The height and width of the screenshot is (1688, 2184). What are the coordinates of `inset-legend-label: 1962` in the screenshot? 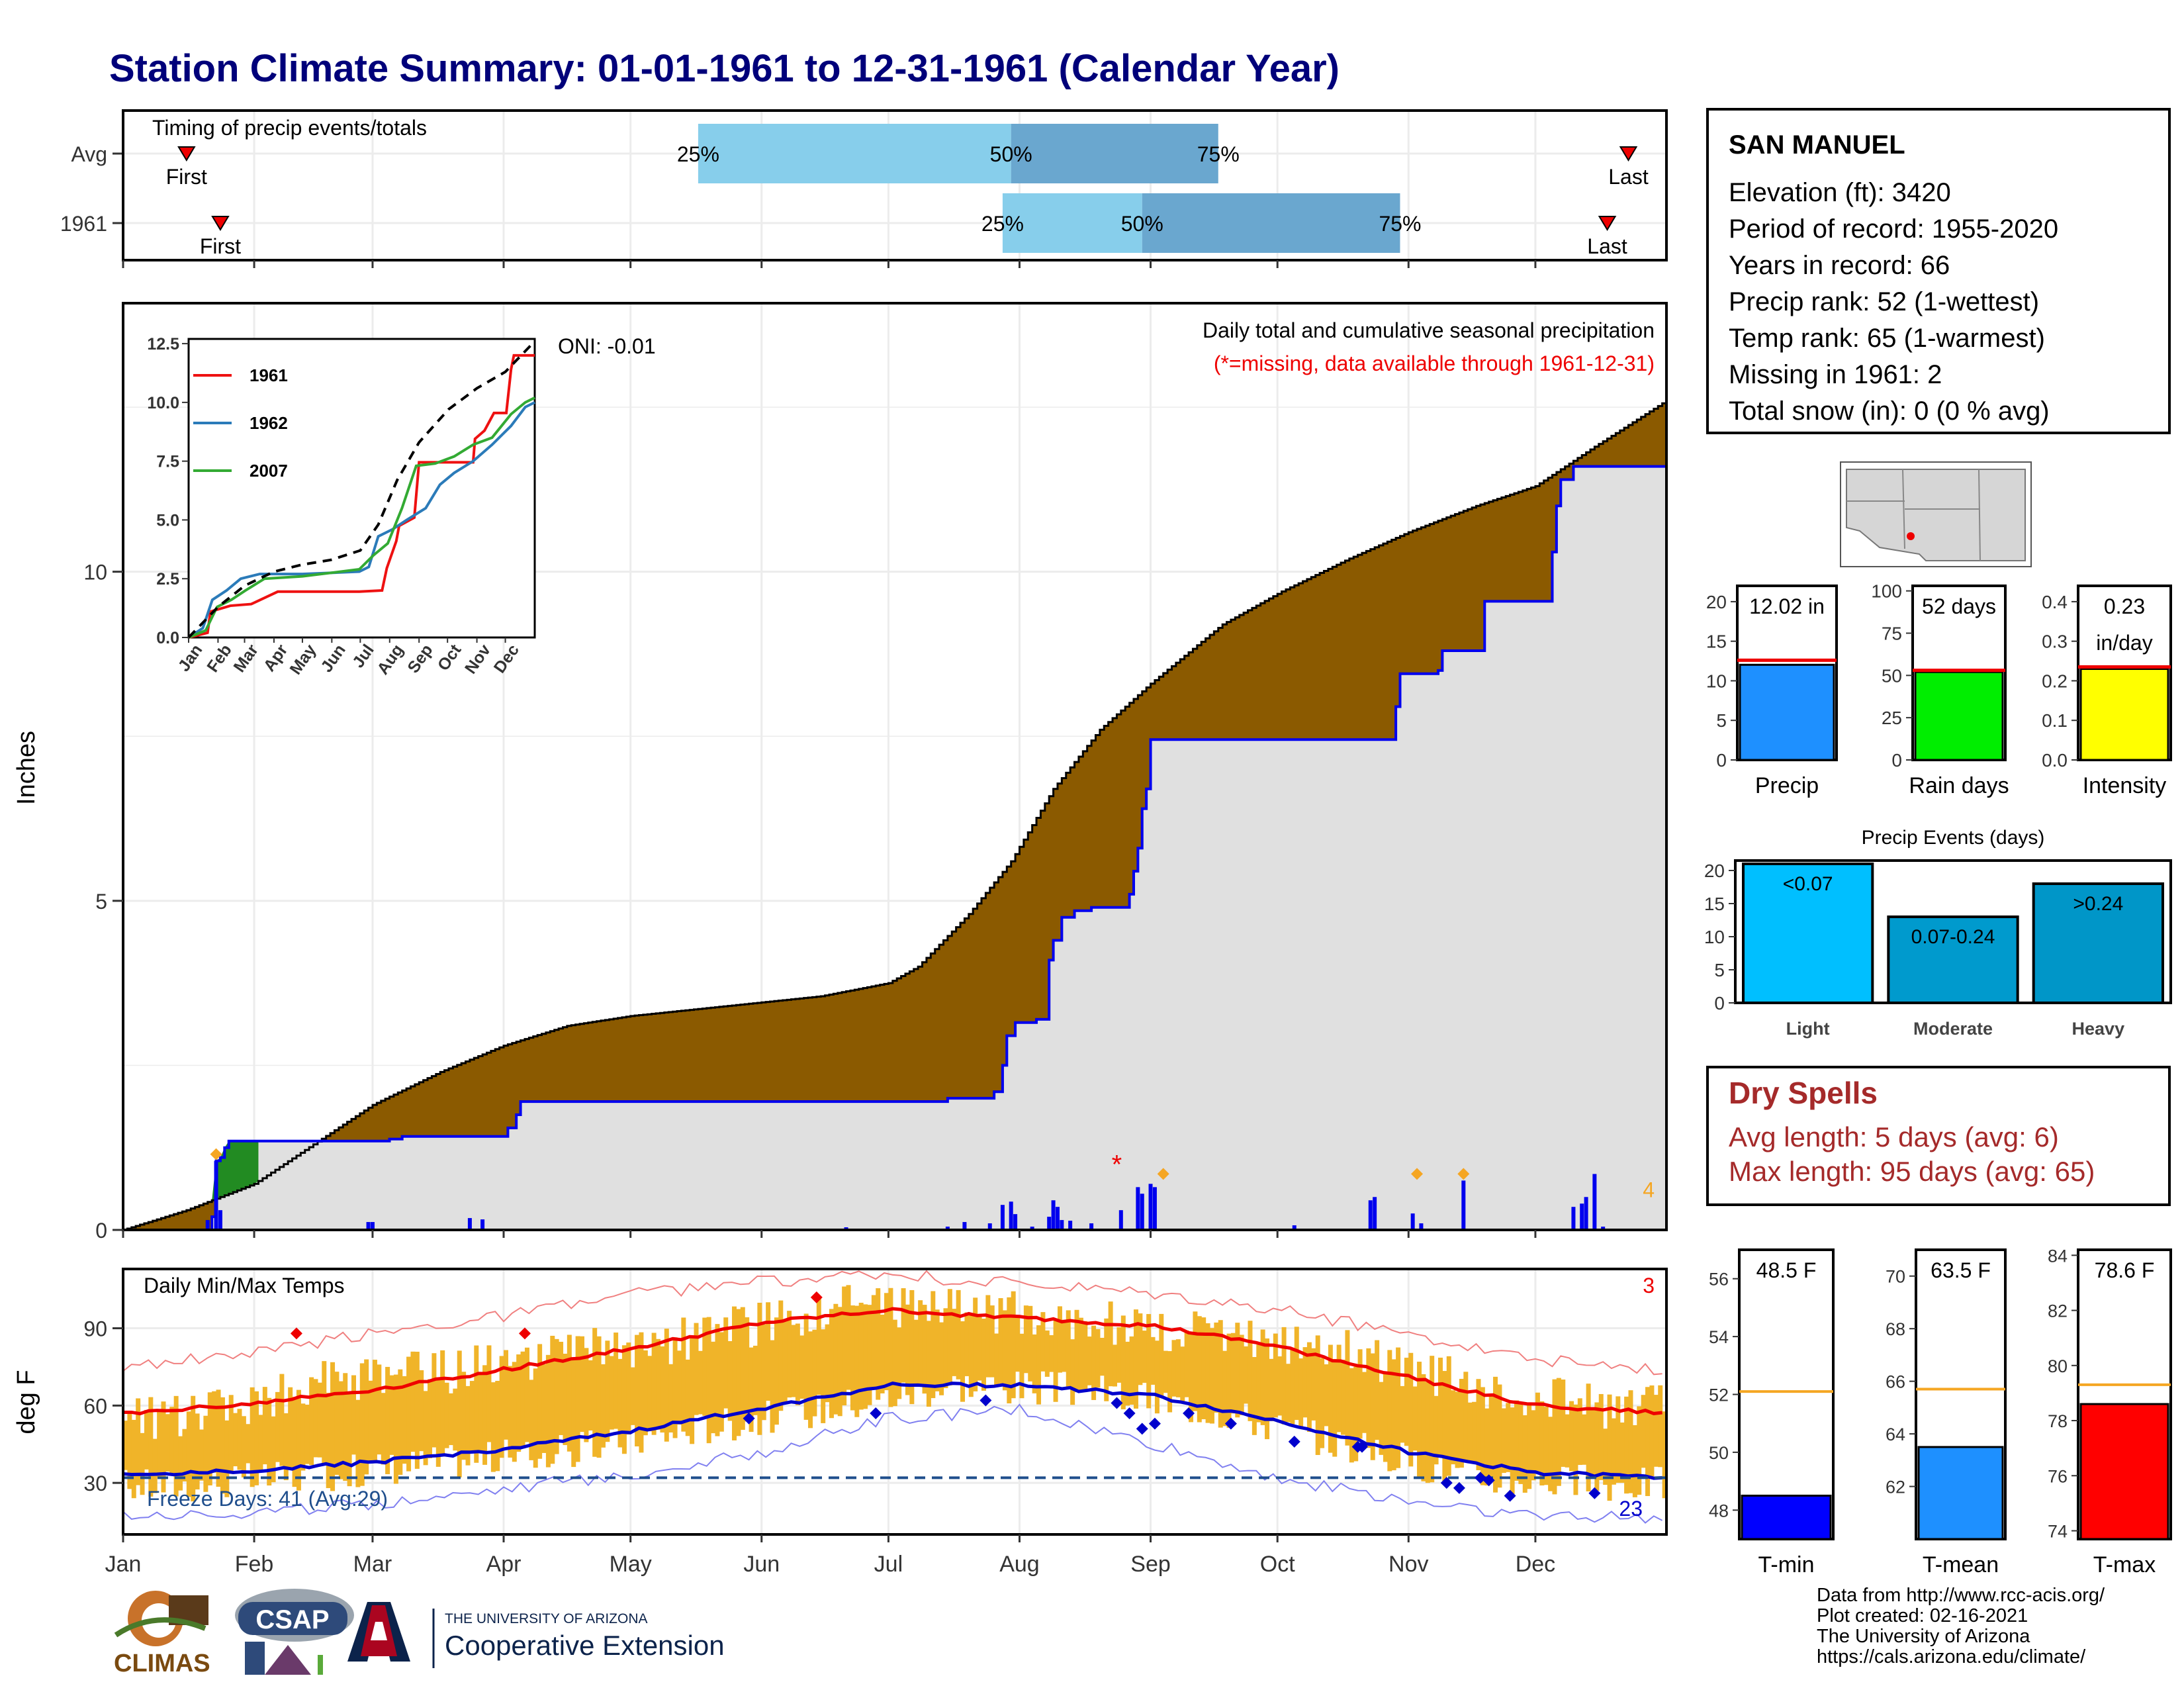 It's located at (269, 423).